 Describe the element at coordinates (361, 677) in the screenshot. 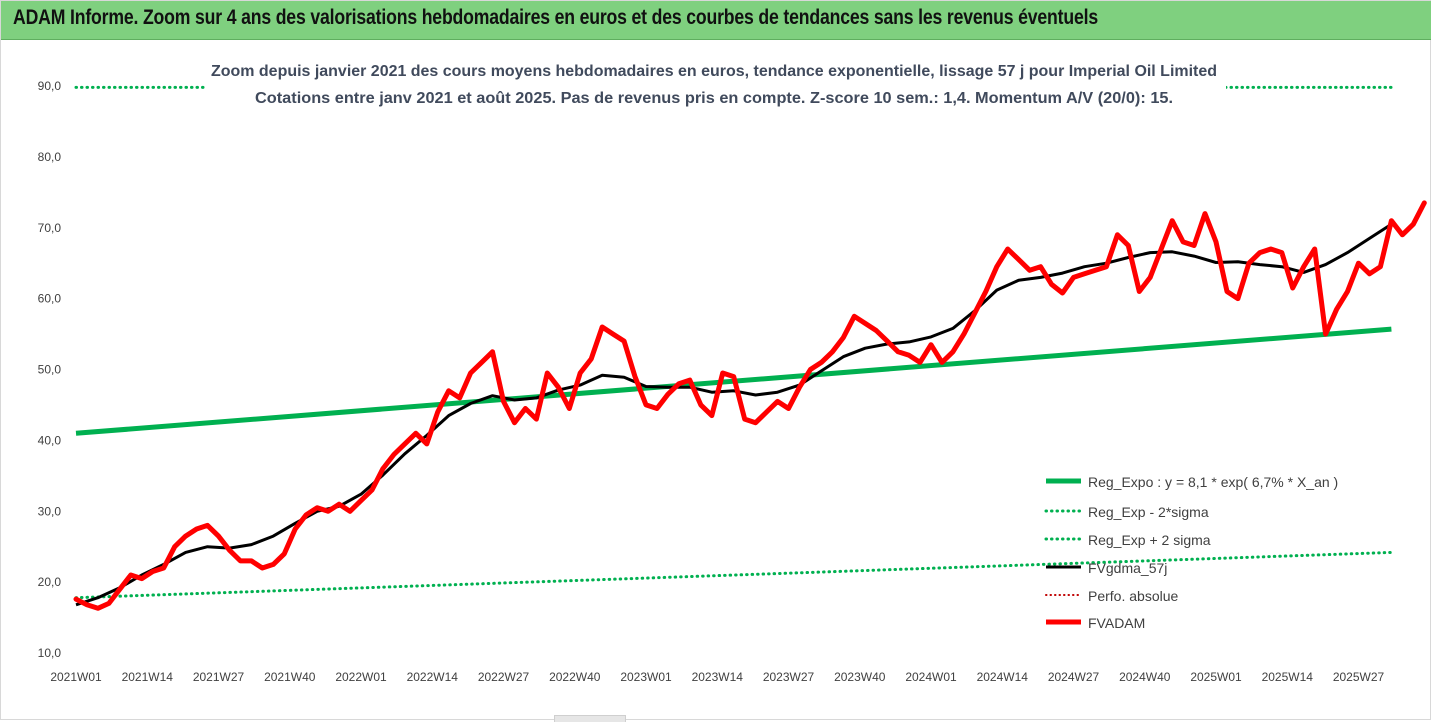

I see `x-tick-label: 2022W01` at that location.